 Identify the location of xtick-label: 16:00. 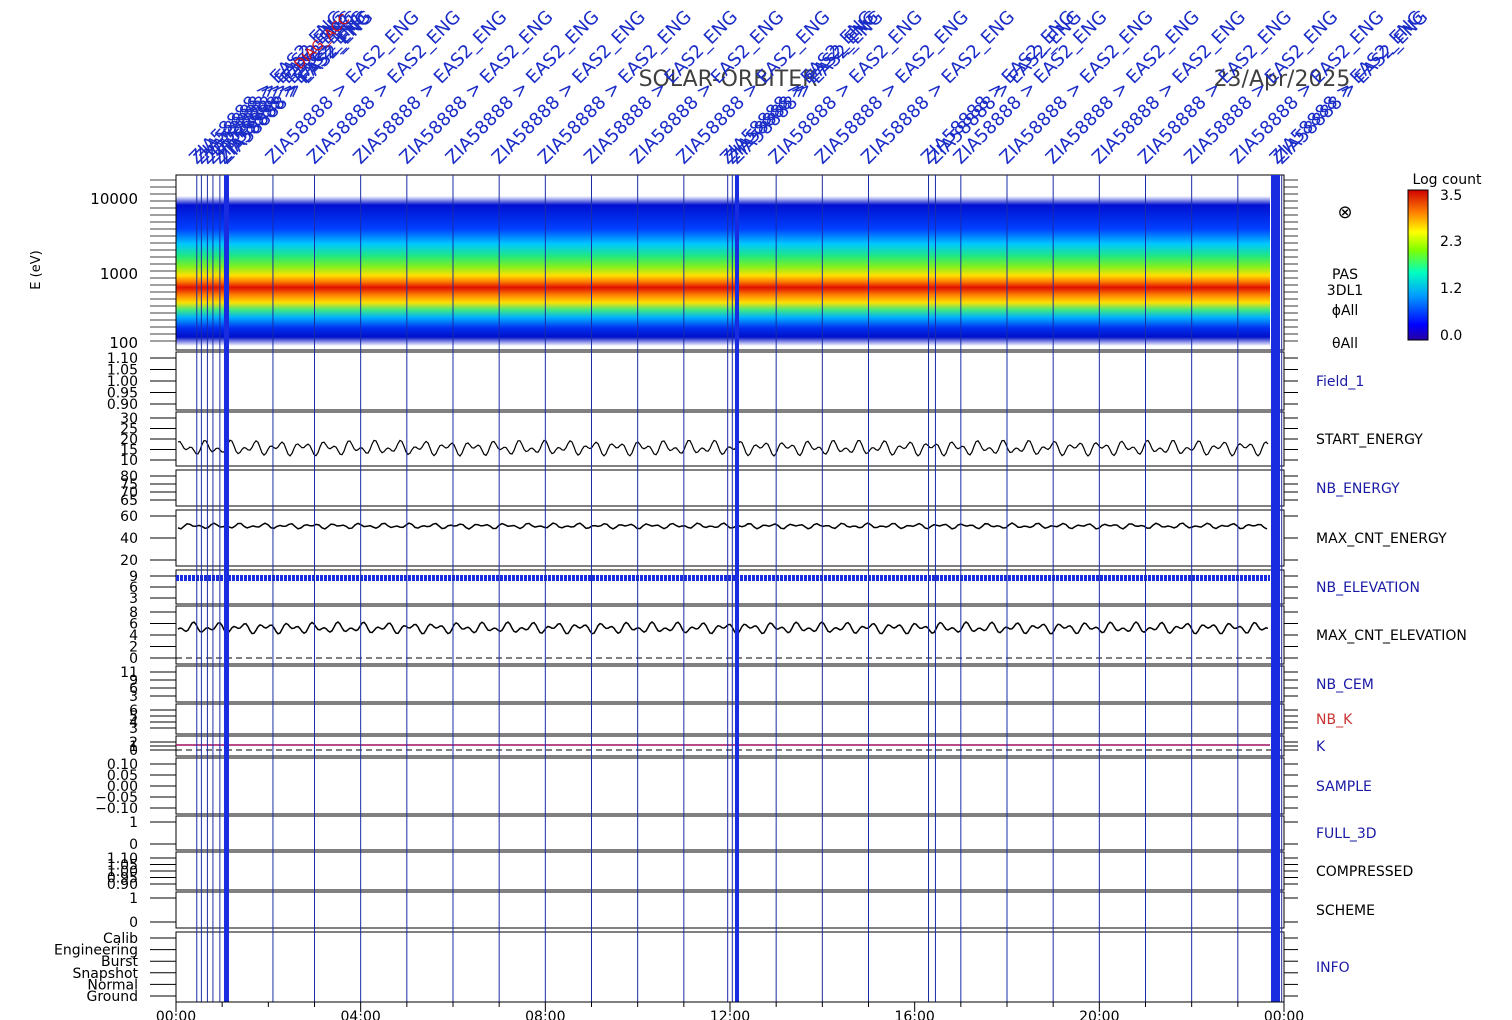
(914, 1014).